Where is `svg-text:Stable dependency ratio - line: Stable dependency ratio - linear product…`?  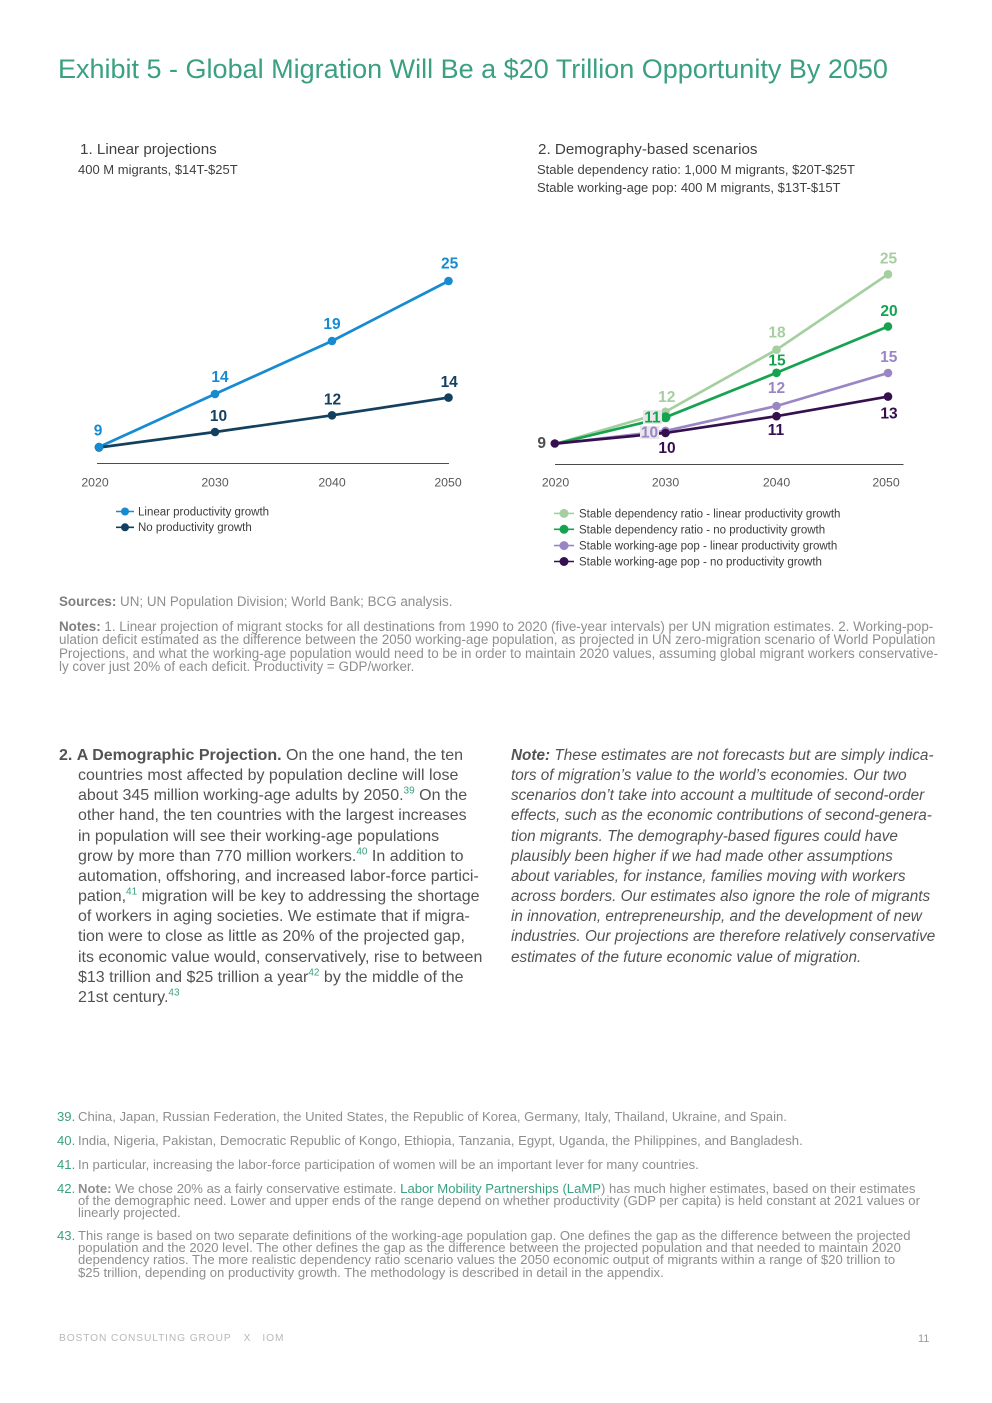 svg-text:Stable dependency ratio - line: Stable dependency ratio - linear product… is located at coordinates (709, 514).